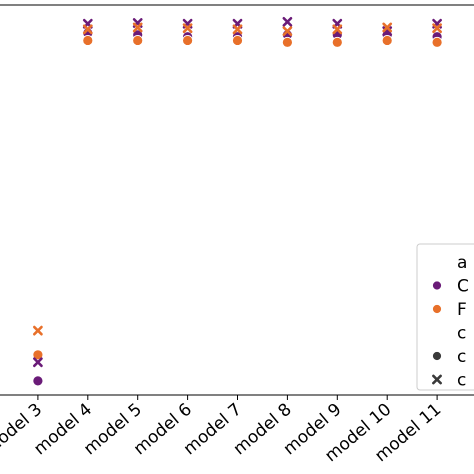  I want to click on legend-heading: c, so click(461, 334).